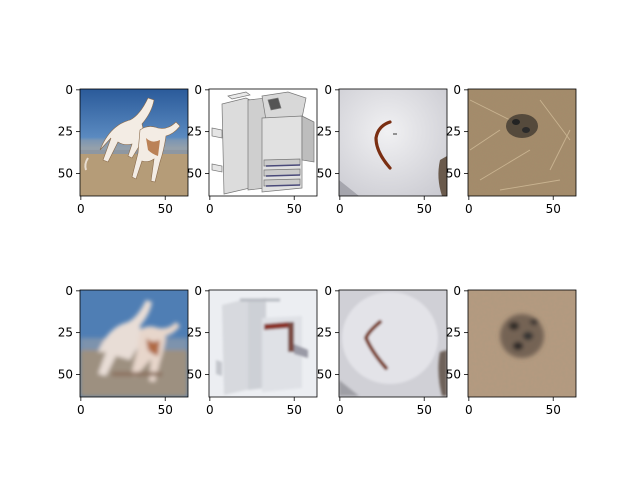 The image size is (640, 480). What do you see at coordinates (393, 142) in the screenshot?
I see `image-panel-worm-on-paper` at bounding box center [393, 142].